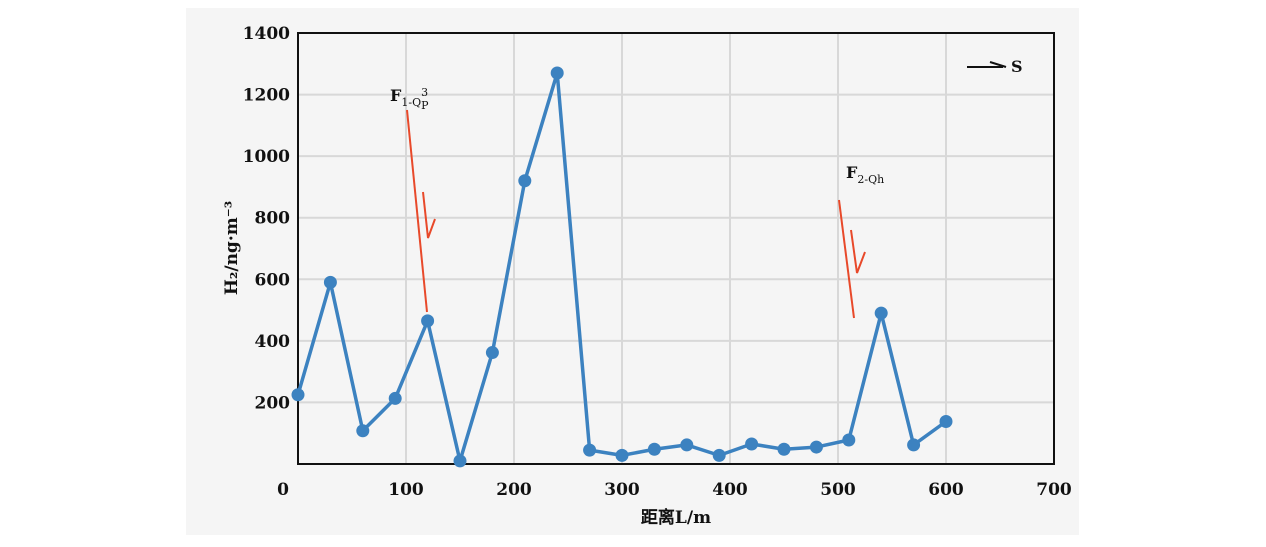  What do you see at coordinates (838, 490) in the screenshot?
I see `x-tick-label: 500` at bounding box center [838, 490].